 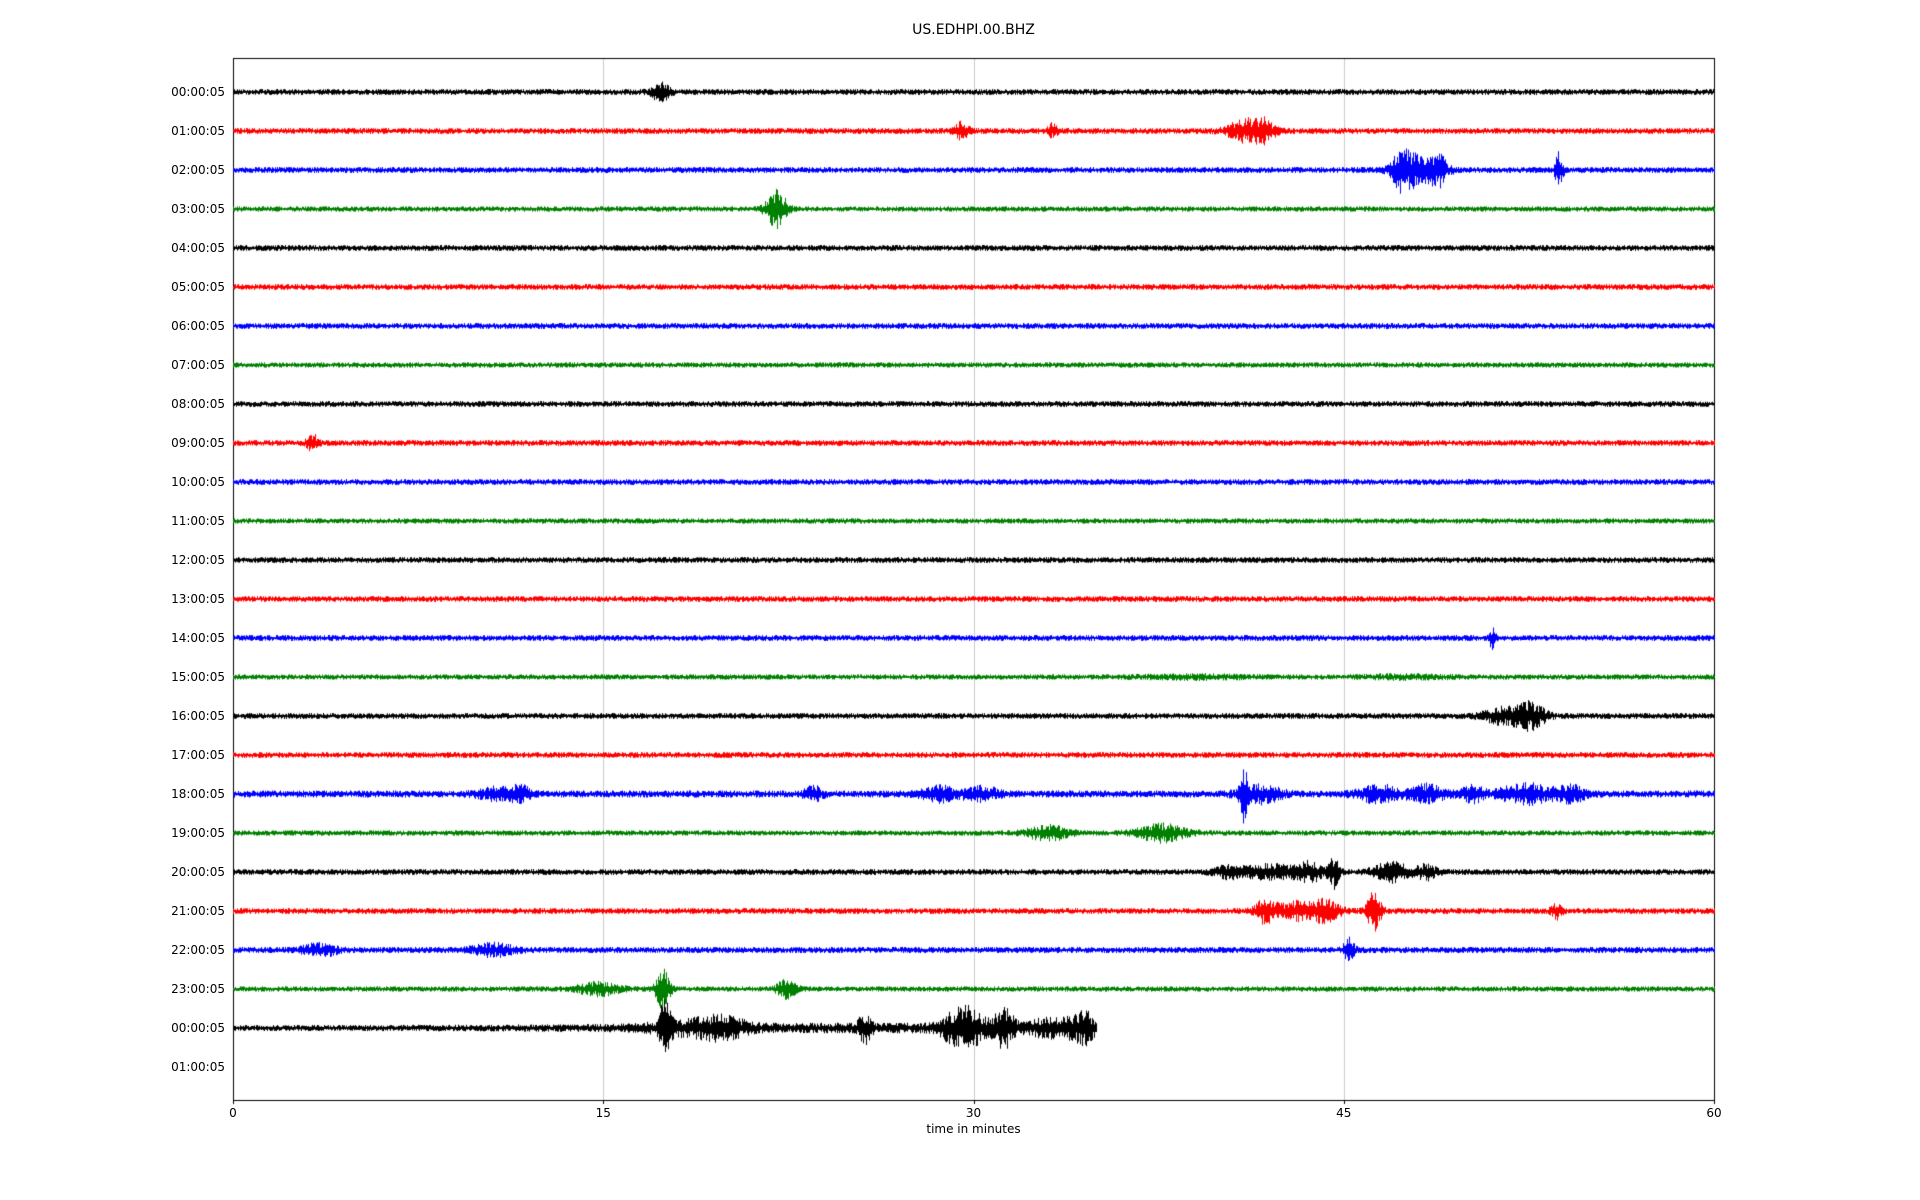 I want to click on row-label: 12:00:05, so click(x=198, y=560).